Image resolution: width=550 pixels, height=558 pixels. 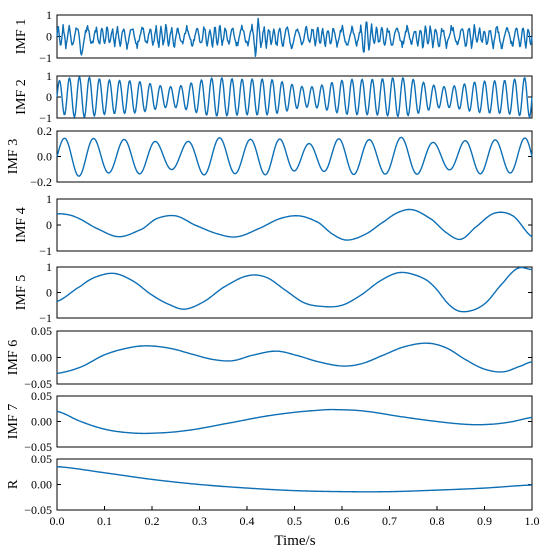 I want to click on x-tick-label: 0.2, so click(x=152, y=521).